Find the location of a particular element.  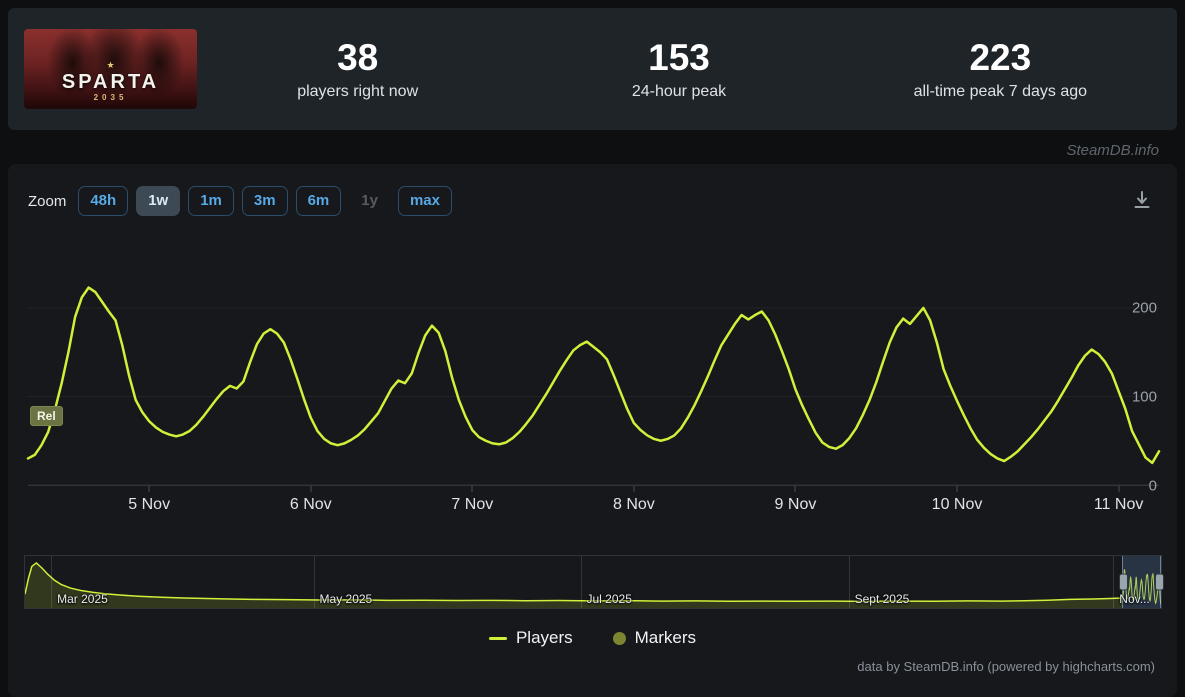

navigator-series-line is located at coordinates (573, 582).